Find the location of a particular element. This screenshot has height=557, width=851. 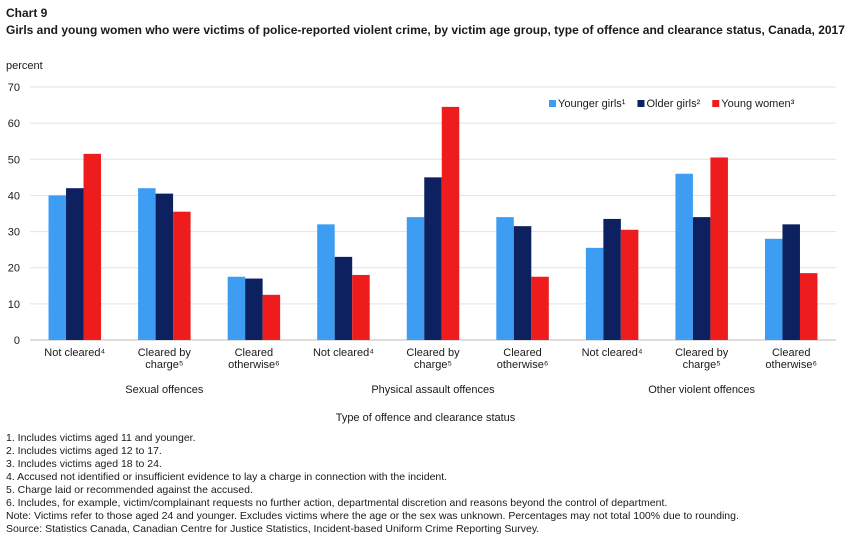

y-tick-label: 20 is located at coordinates (14, 269).